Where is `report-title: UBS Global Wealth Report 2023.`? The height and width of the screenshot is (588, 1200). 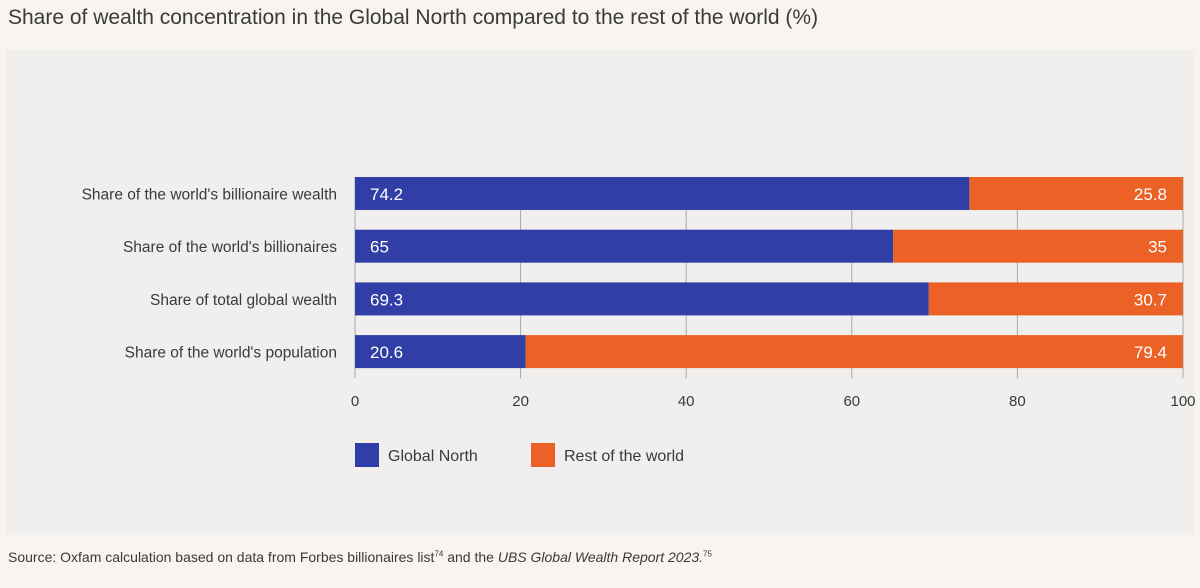
report-title: UBS Global Wealth Report 2023. is located at coordinates (600, 557).